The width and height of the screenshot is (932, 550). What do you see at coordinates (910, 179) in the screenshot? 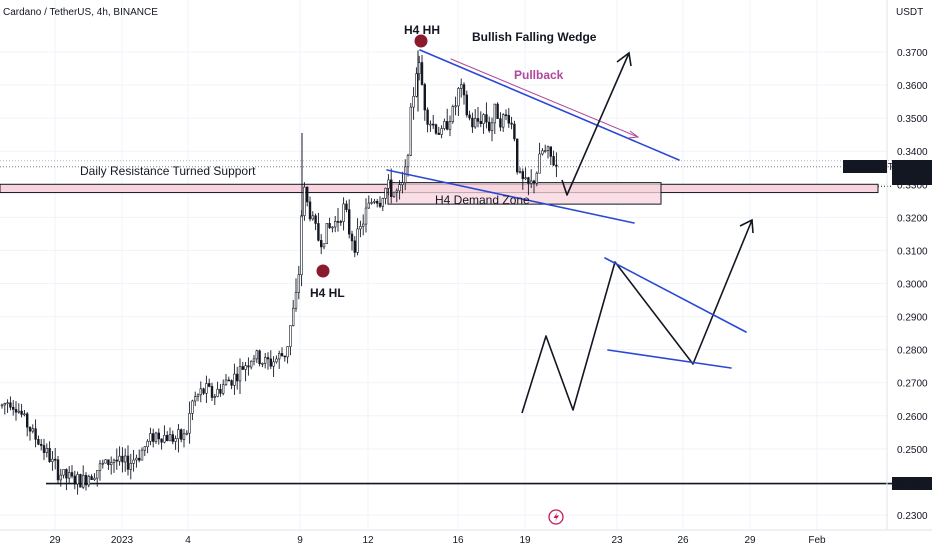
I see `countdown-value: 20:59` at bounding box center [910, 179].